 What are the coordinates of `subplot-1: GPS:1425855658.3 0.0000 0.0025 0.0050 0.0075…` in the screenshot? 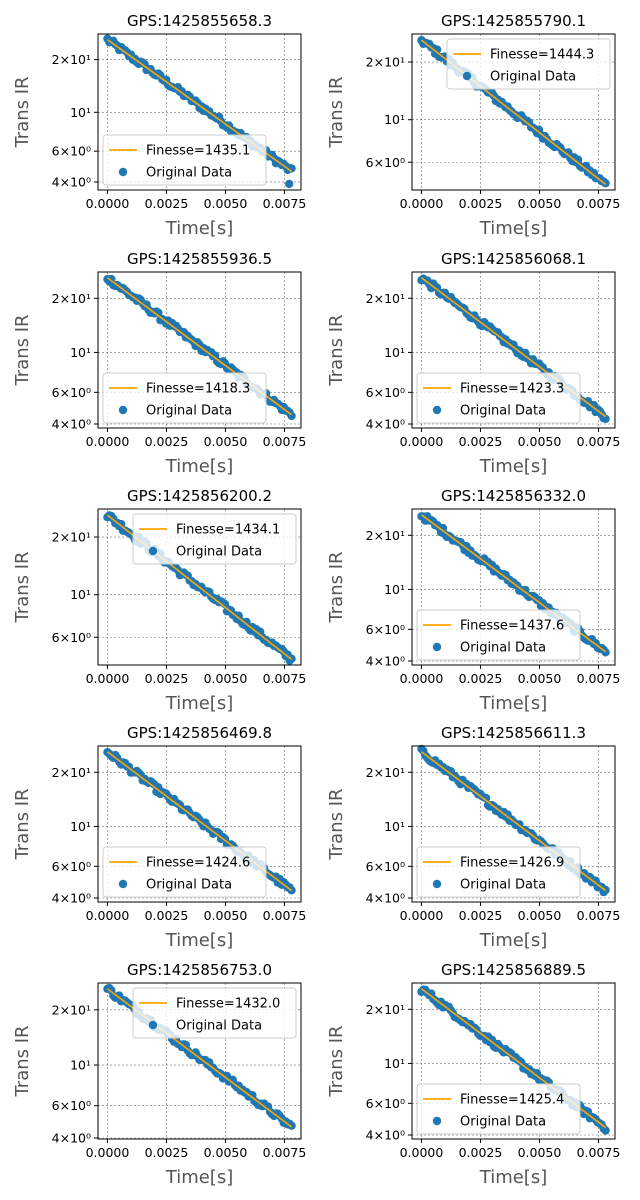 It's located at (159, 125).